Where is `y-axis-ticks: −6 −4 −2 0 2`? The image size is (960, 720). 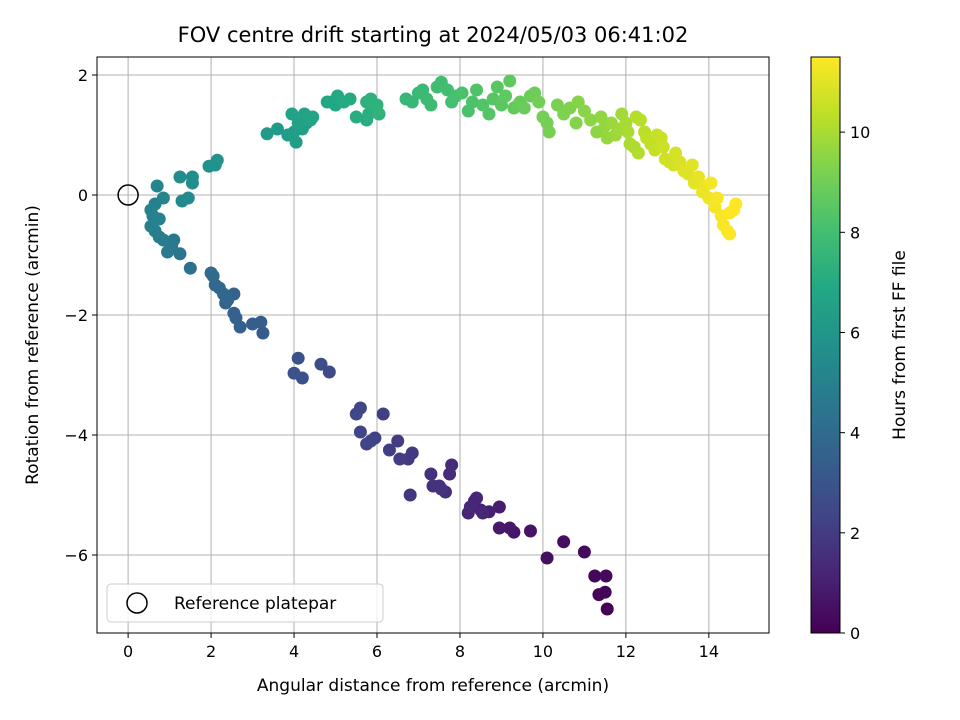
y-axis-ticks: −6 −4 −2 0 2 is located at coordinates (80, 315).